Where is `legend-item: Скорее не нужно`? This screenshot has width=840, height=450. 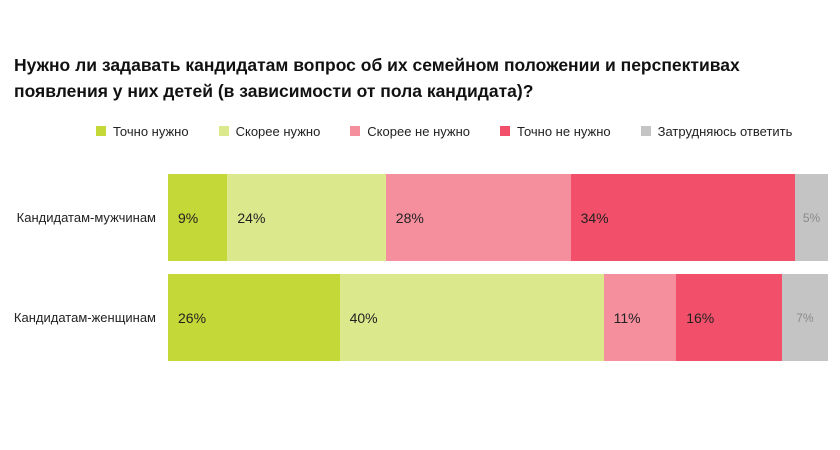
legend-item: Скорее не нужно is located at coordinates (410, 131).